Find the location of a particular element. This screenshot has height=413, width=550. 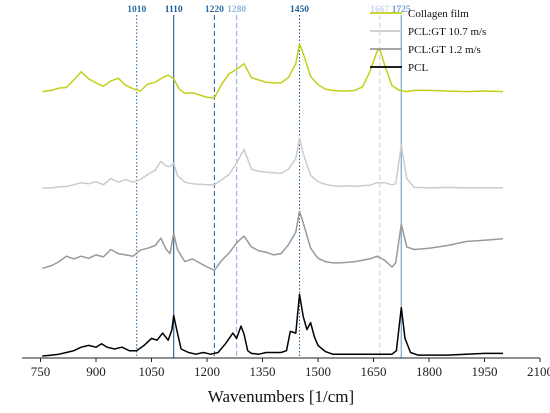

x-tick-label-1650: 1650 is located at coordinates (374, 371).